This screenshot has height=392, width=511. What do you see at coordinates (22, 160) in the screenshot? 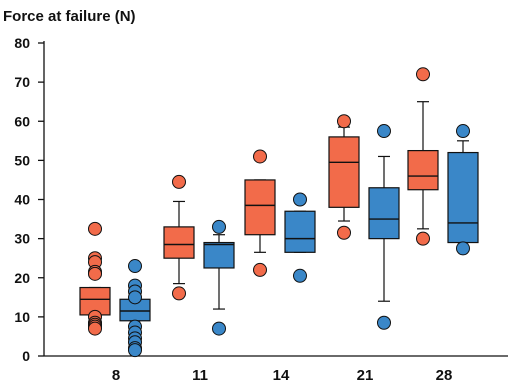
I see `y-tick-label: 50` at bounding box center [22, 160].